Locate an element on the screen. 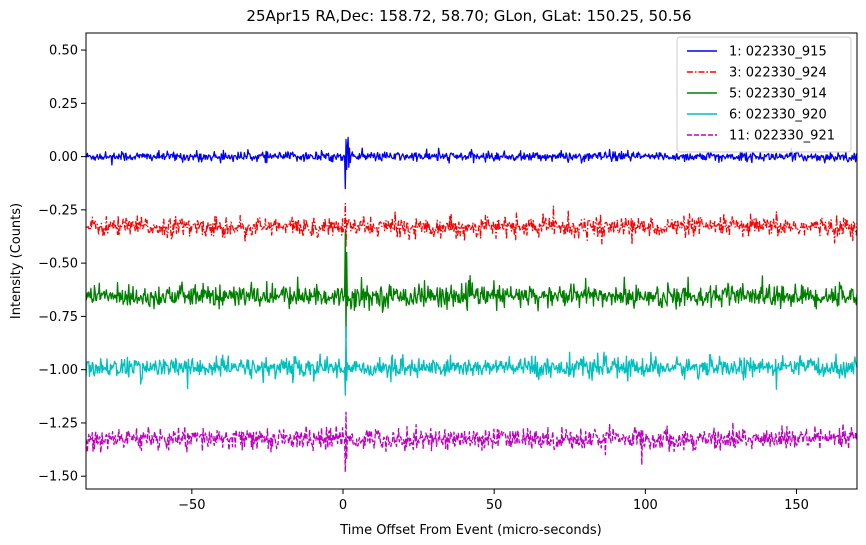  y-axis-label: Intensity (Counts) is located at coordinates (16, 261).